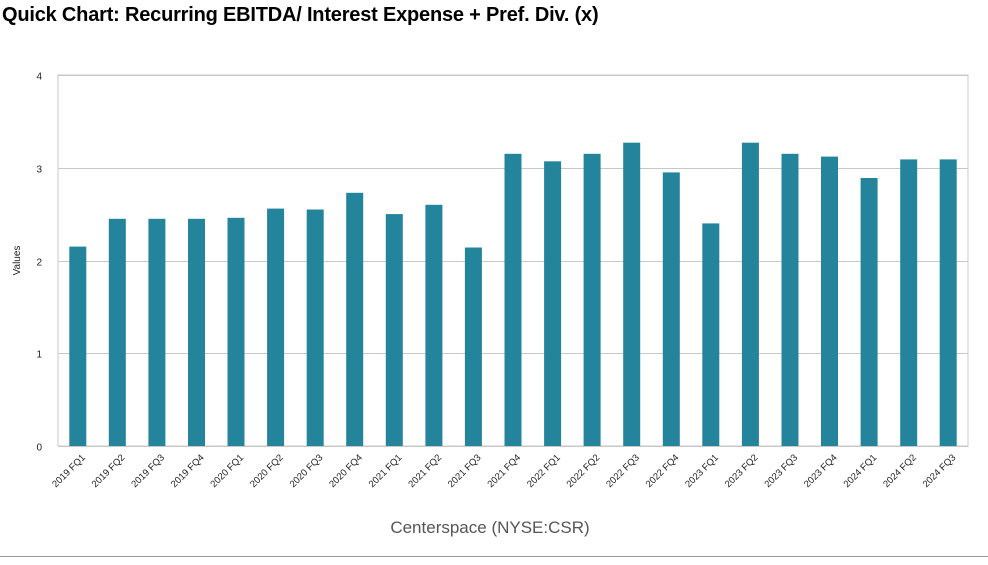 Image resolution: width=988 pixels, height=565 pixels. Describe the element at coordinates (148, 471) in the screenshot. I see `x-tick-label: 2019 FQ3` at that location.